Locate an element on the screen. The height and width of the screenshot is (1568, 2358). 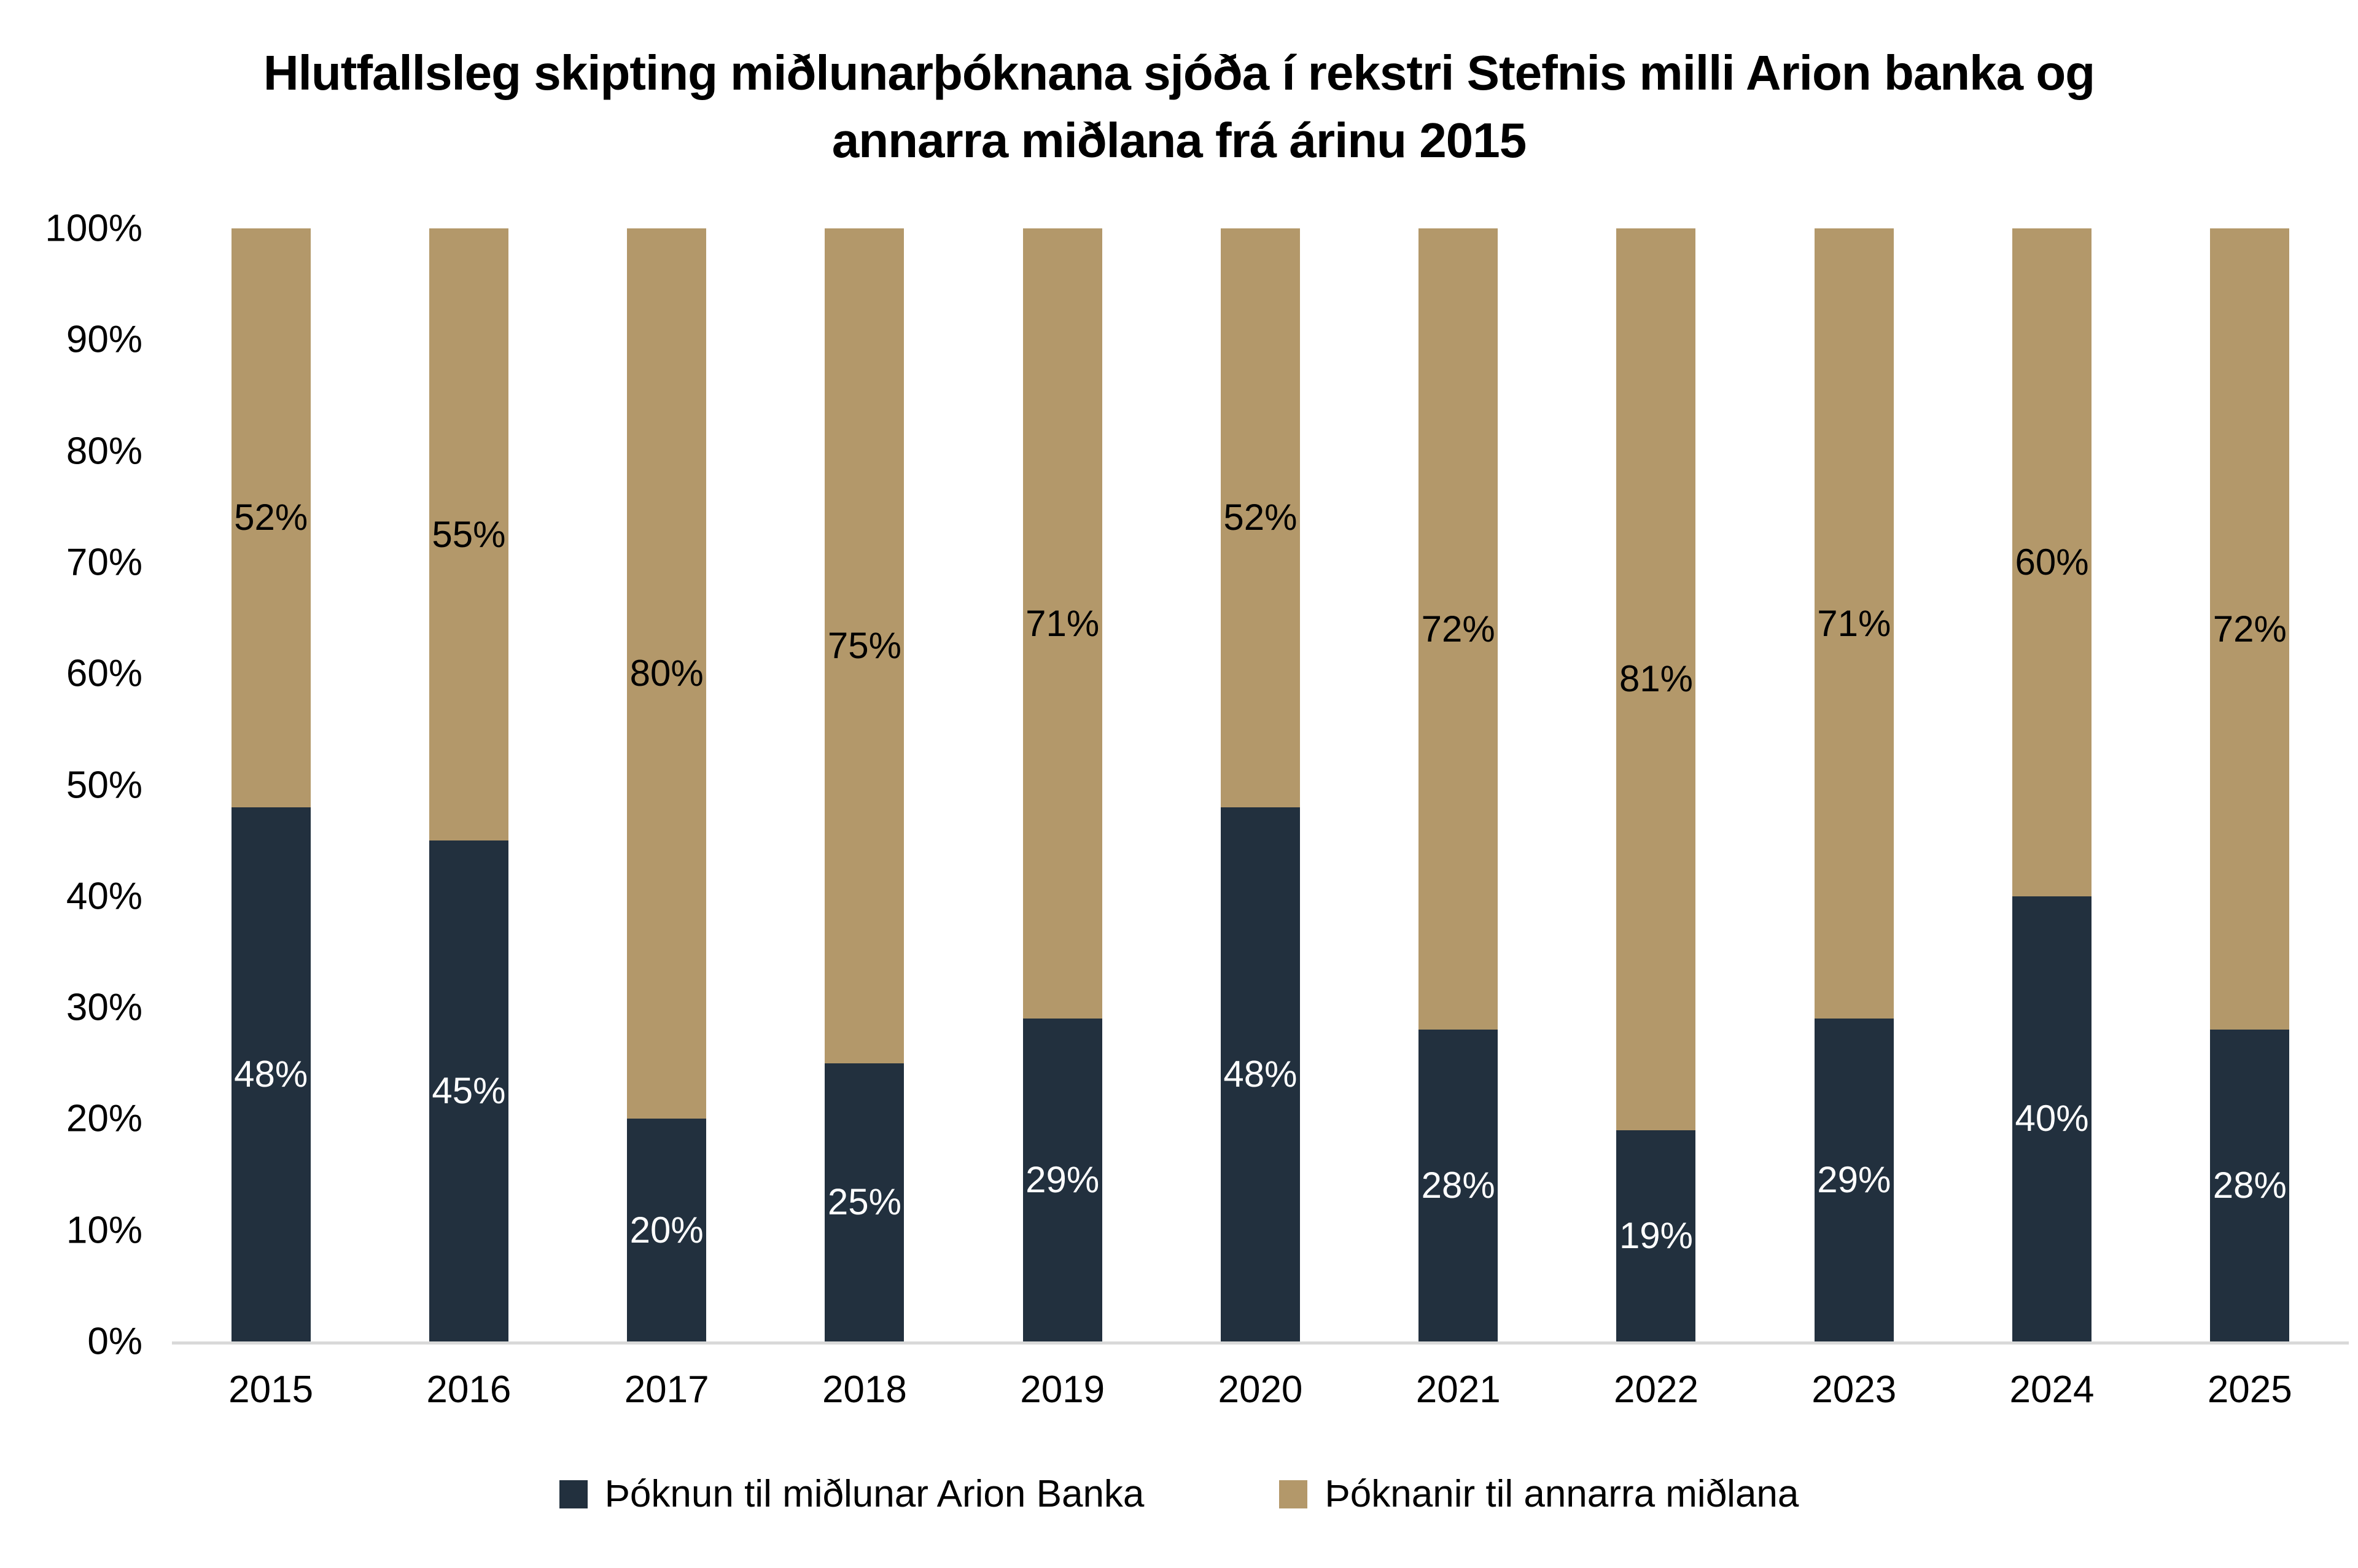
x-label-2017: 2017 is located at coordinates (666, 1389).